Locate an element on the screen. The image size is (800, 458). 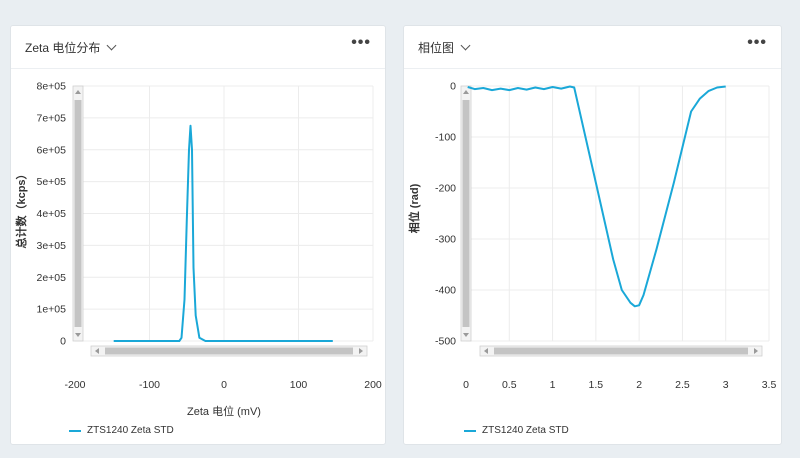
y-tick-label: 8e+05 is located at coordinates (52, 87).